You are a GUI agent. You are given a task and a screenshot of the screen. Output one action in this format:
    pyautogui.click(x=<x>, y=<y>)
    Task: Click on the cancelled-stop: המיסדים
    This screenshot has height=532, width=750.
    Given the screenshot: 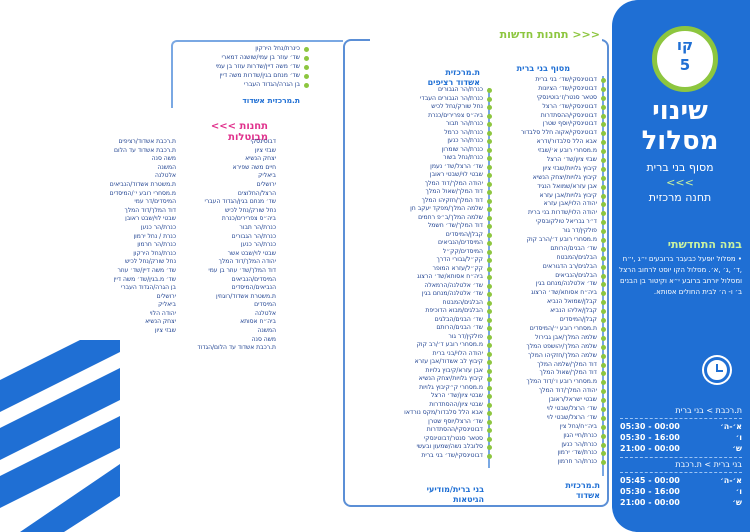 What is the action you would take?
    pyautogui.click(x=265, y=305)
    